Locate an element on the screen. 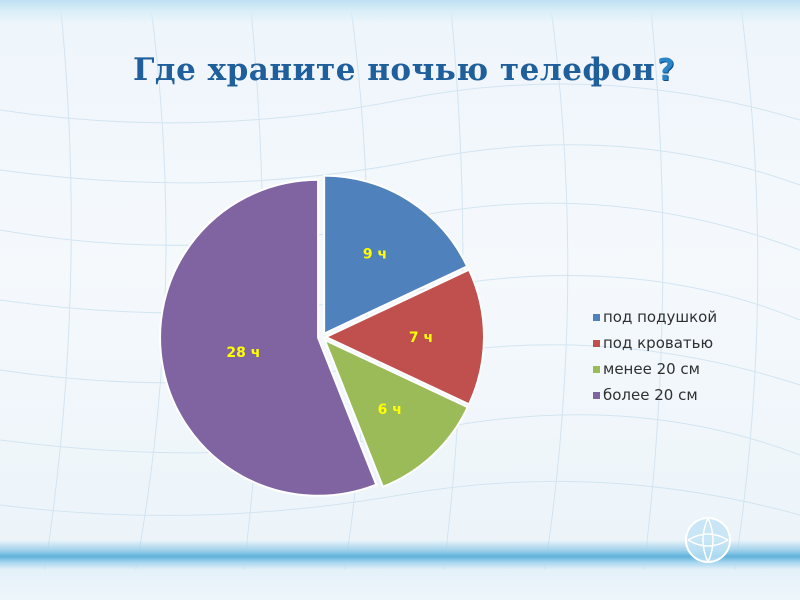 The height and width of the screenshot is (600, 800). legend-label: более 20 см is located at coordinates (650, 395).